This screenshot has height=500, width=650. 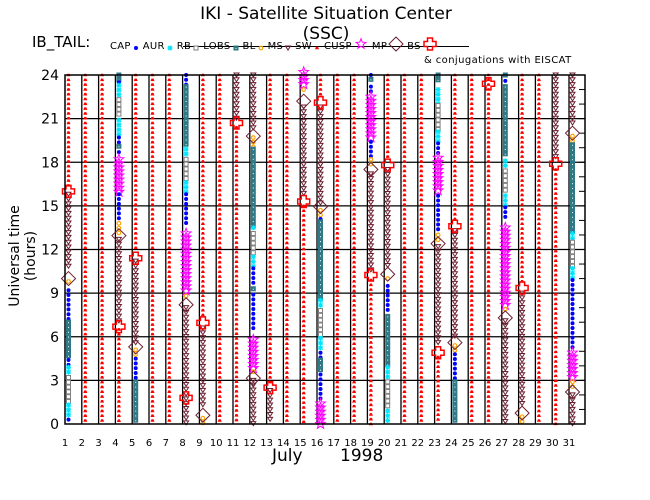 I want to click on mp-marker, so click(x=320, y=206).